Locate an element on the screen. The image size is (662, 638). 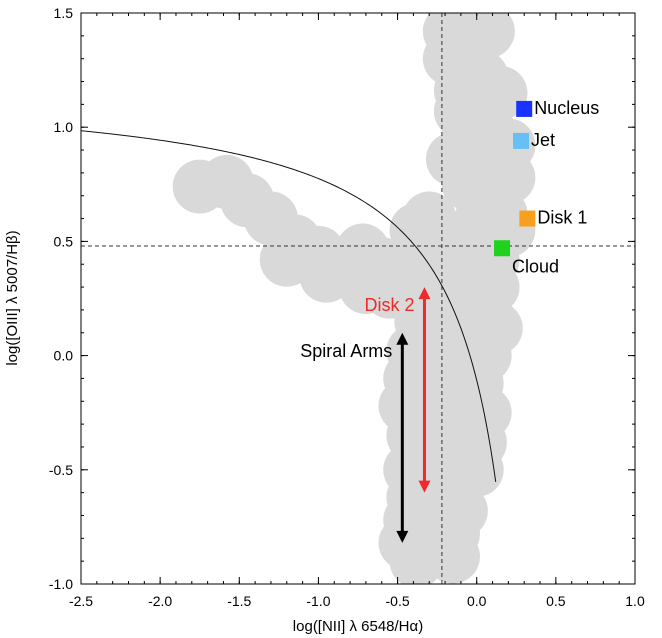
markers: Nucleus Jet Disk 1 Cloud is located at coordinates (546, 187).